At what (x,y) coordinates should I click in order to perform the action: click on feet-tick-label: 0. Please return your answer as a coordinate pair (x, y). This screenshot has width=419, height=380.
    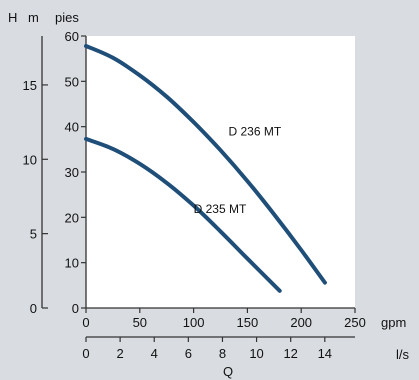
    Looking at the image, I should click on (75, 308).